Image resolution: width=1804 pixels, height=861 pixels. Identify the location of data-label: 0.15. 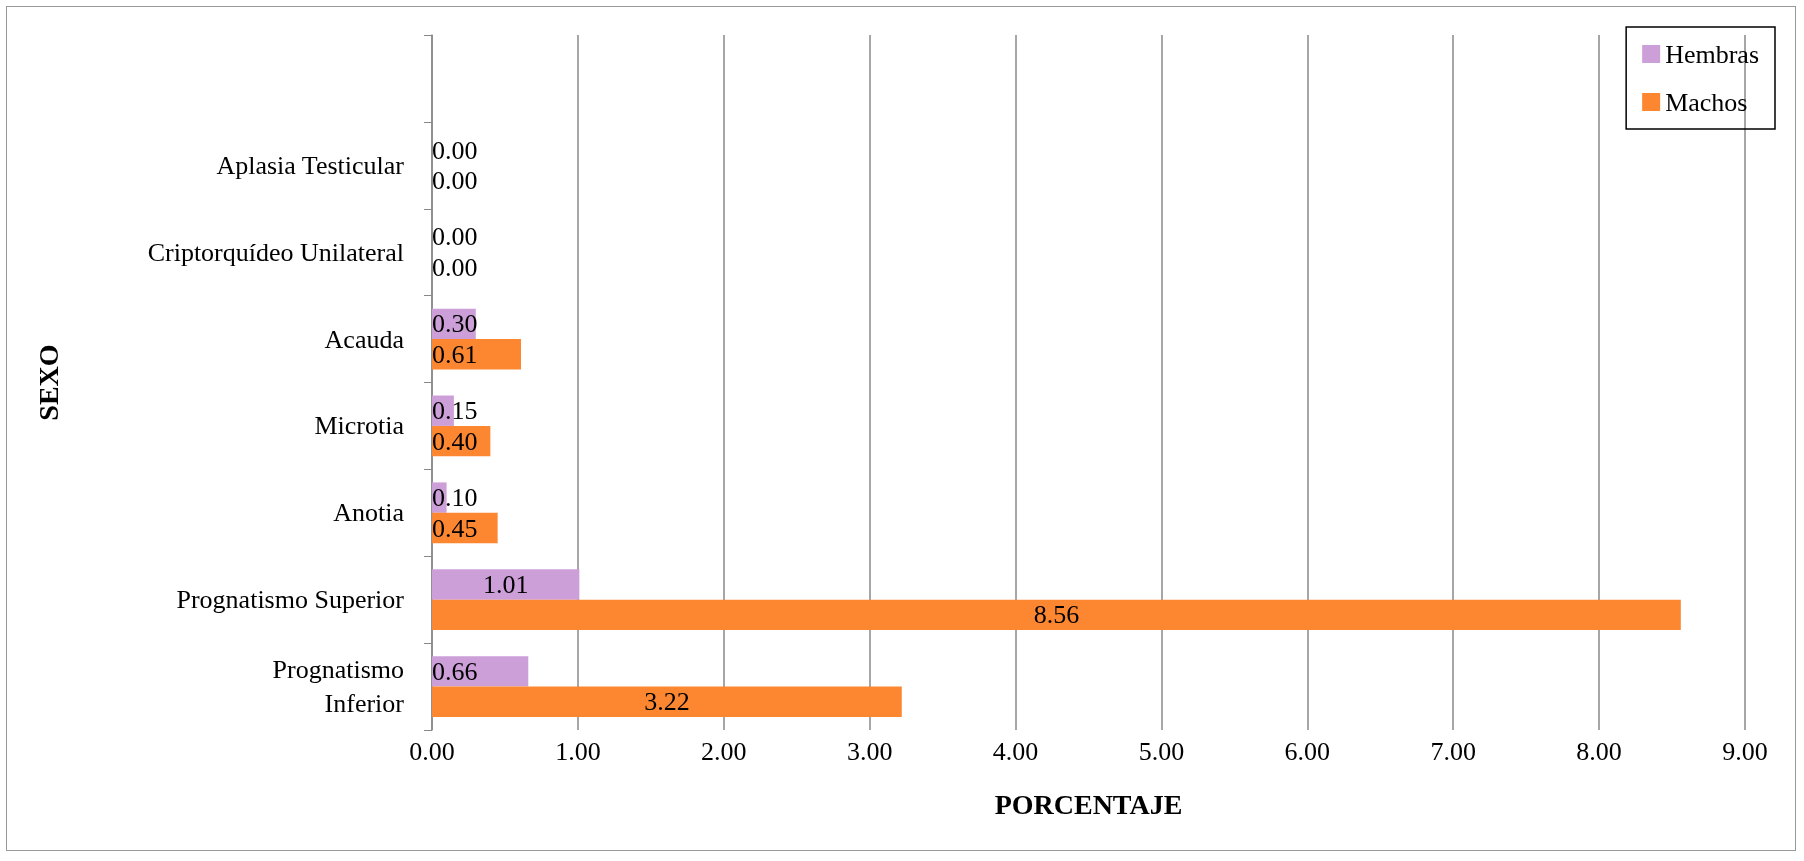
(455, 411).